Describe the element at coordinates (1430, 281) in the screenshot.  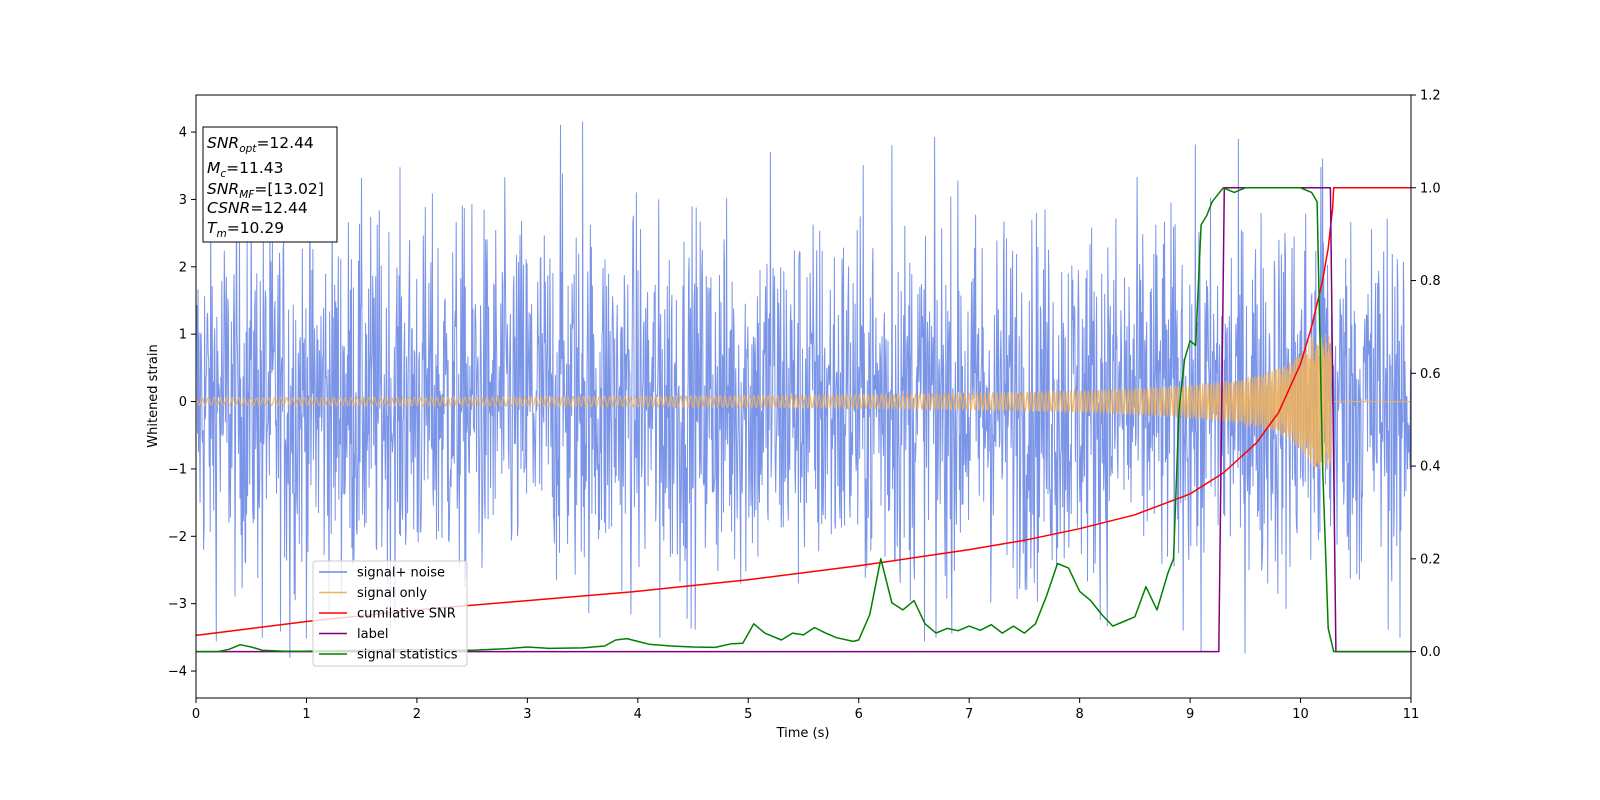
I see `y-right-tick-label: 0.8` at that location.